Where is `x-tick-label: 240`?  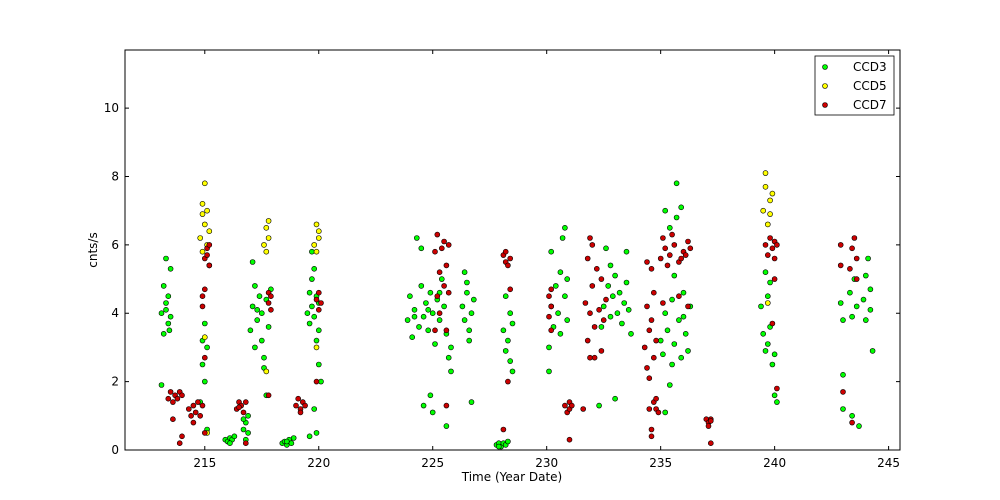 x-tick-label: 240 is located at coordinates (774, 463).